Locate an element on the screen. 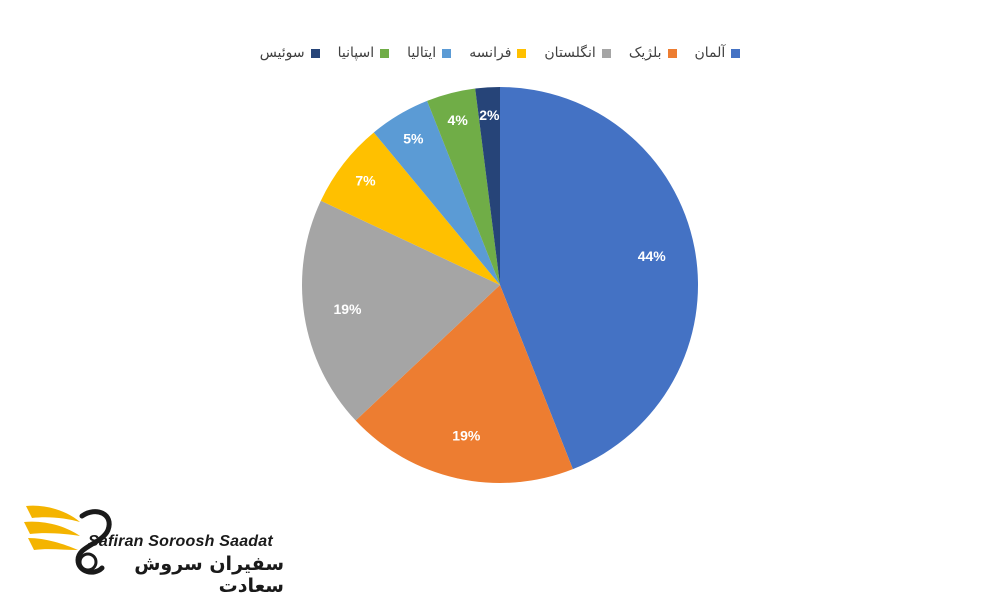 The width and height of the screenshot is (1000, 600). brand-logo is located at coordinates (68, 540).